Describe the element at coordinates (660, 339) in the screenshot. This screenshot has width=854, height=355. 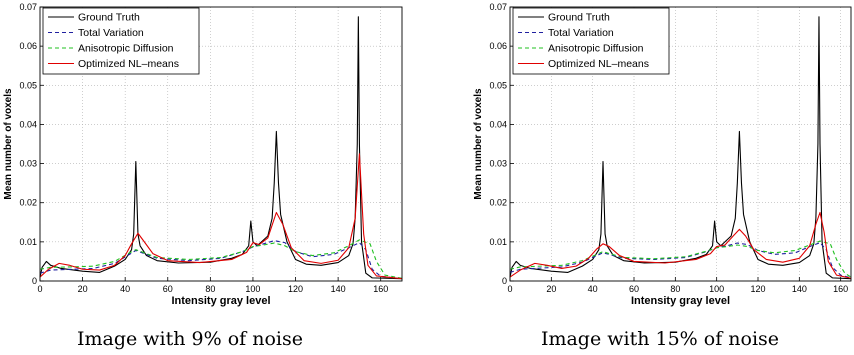
I see `caption-right: Image with 15% of noise` at that location.